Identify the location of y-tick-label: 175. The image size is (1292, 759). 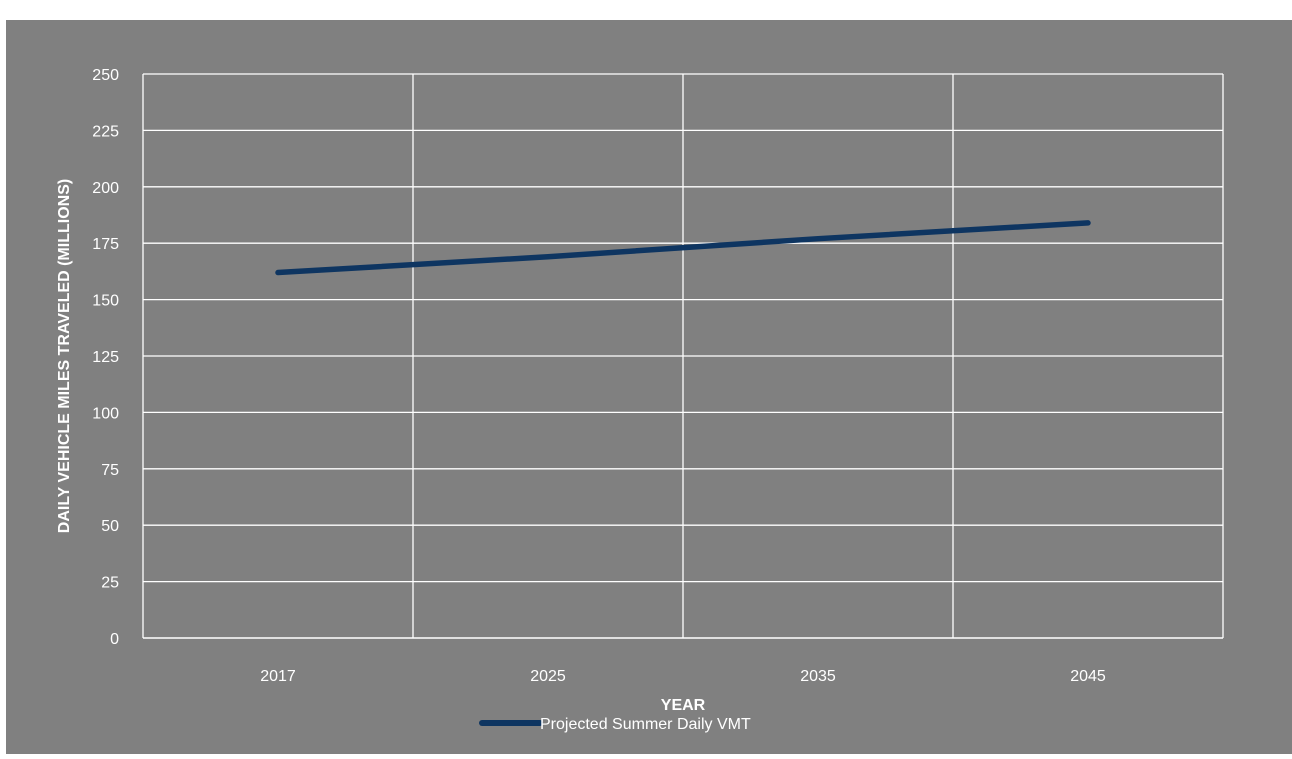
(105, 244).